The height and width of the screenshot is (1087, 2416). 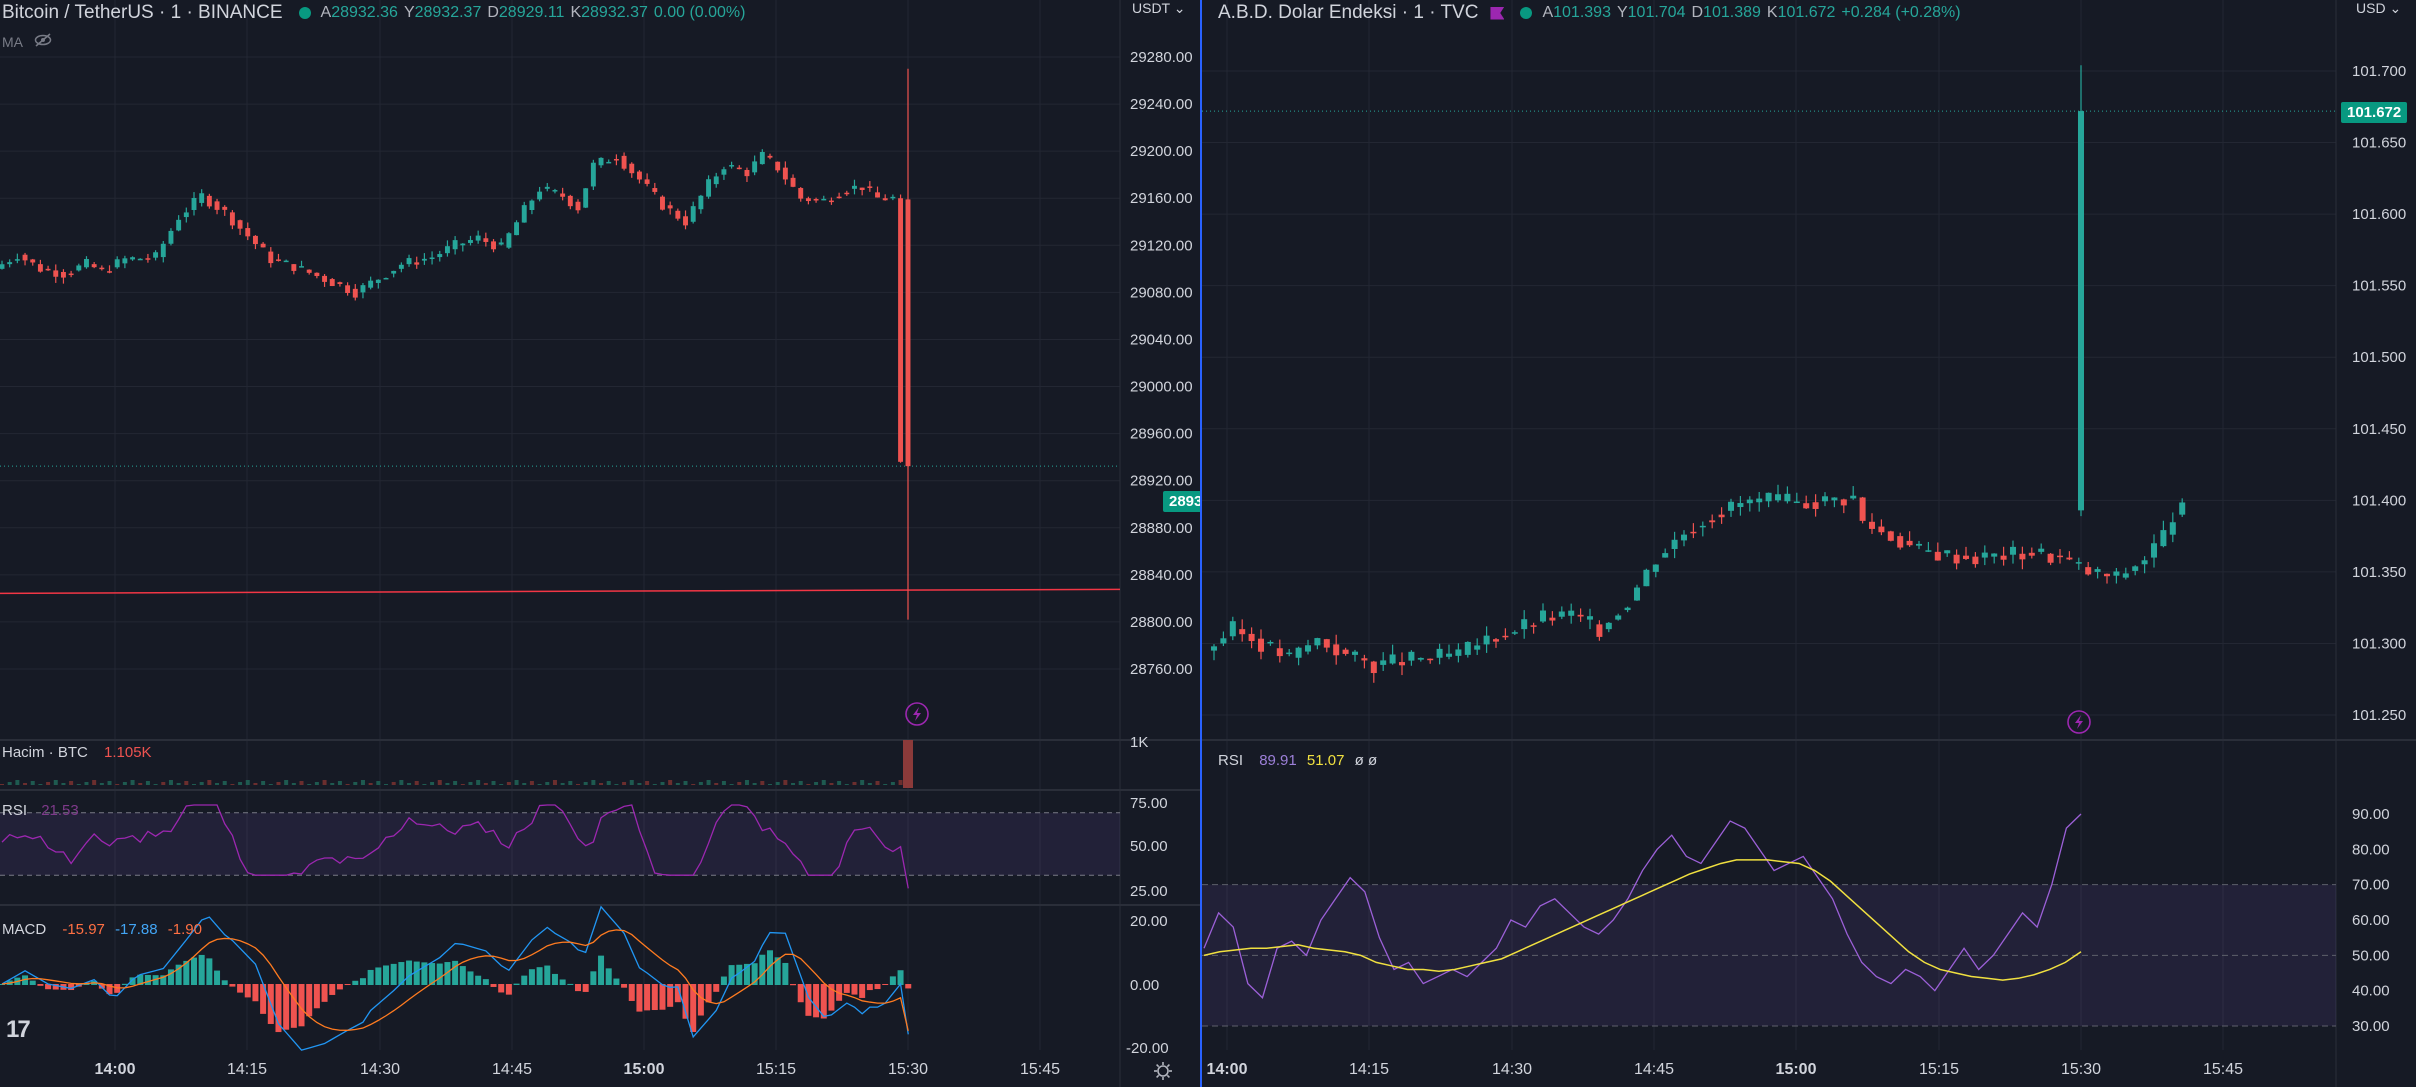 What do you see at coordinates (409, 12) in the screenshot?
I see `ohlc-high-label: Y` at bounding box center [409, 12].